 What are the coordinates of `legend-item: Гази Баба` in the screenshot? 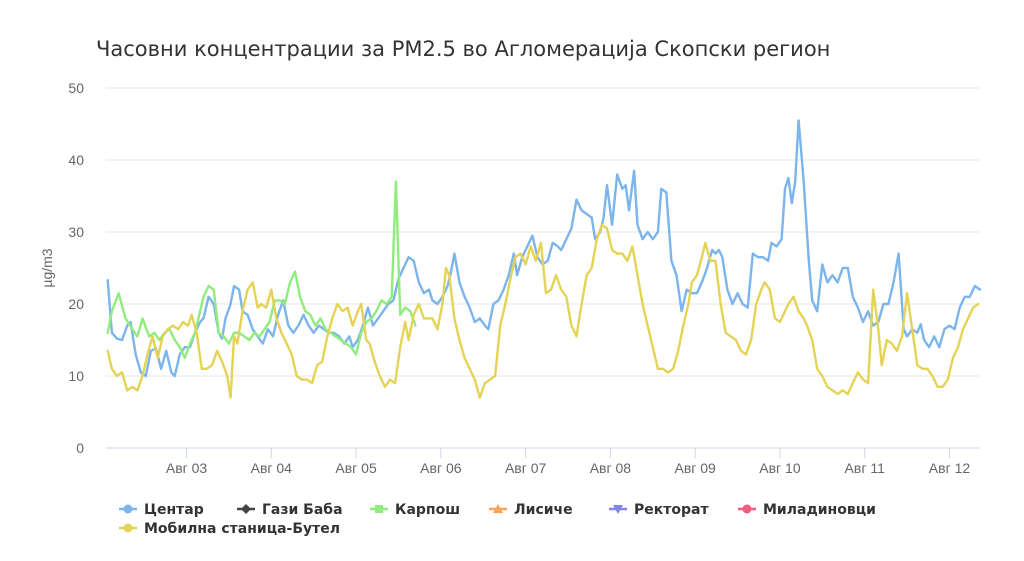 It's located at (290, 510).